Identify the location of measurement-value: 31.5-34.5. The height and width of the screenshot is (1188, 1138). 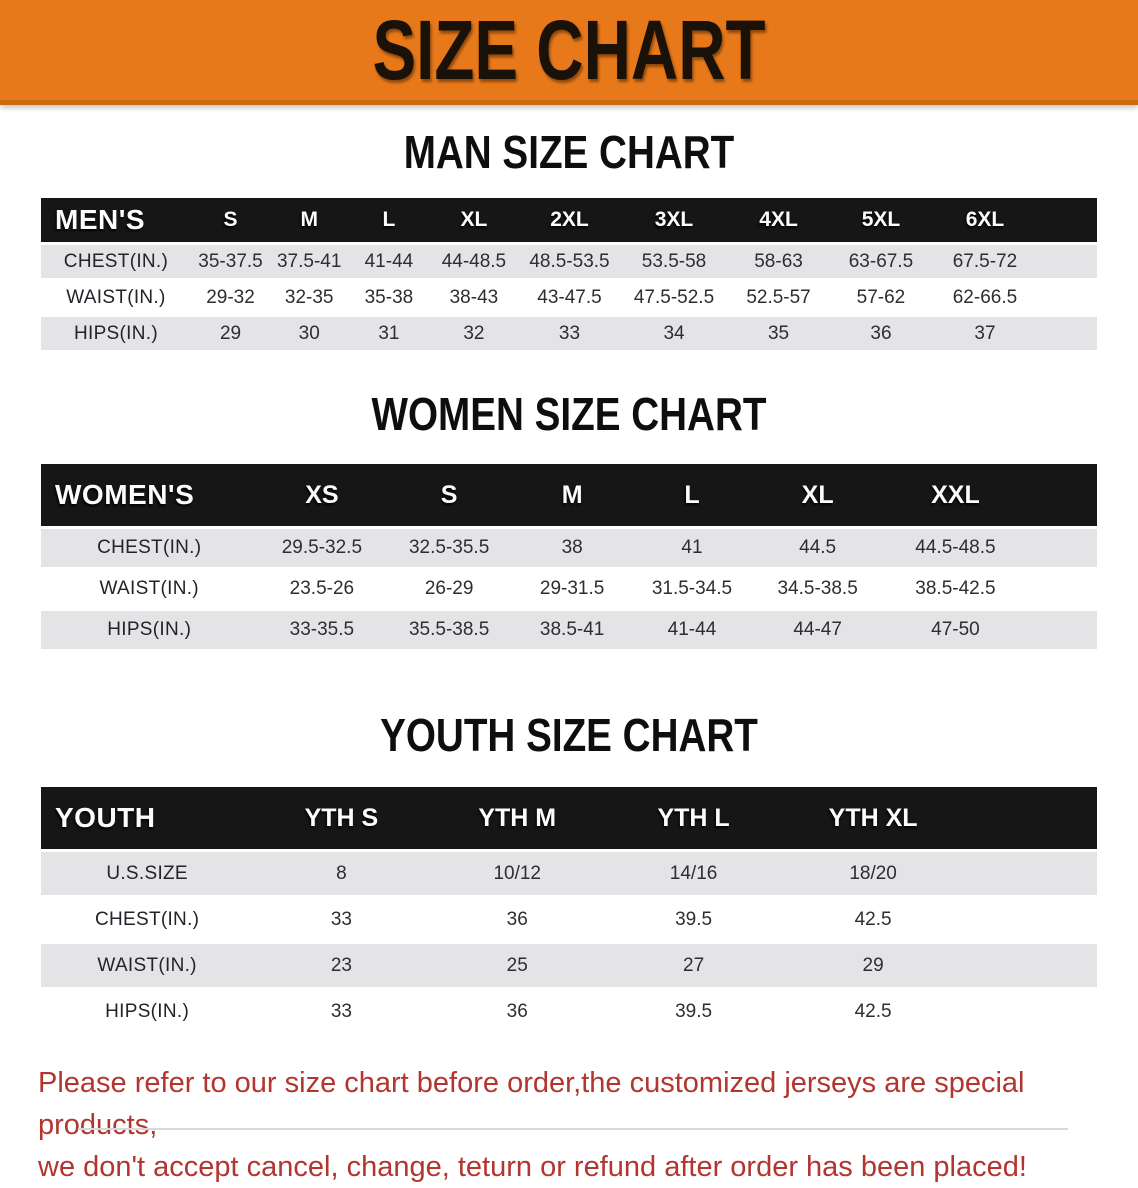
(692, 589).